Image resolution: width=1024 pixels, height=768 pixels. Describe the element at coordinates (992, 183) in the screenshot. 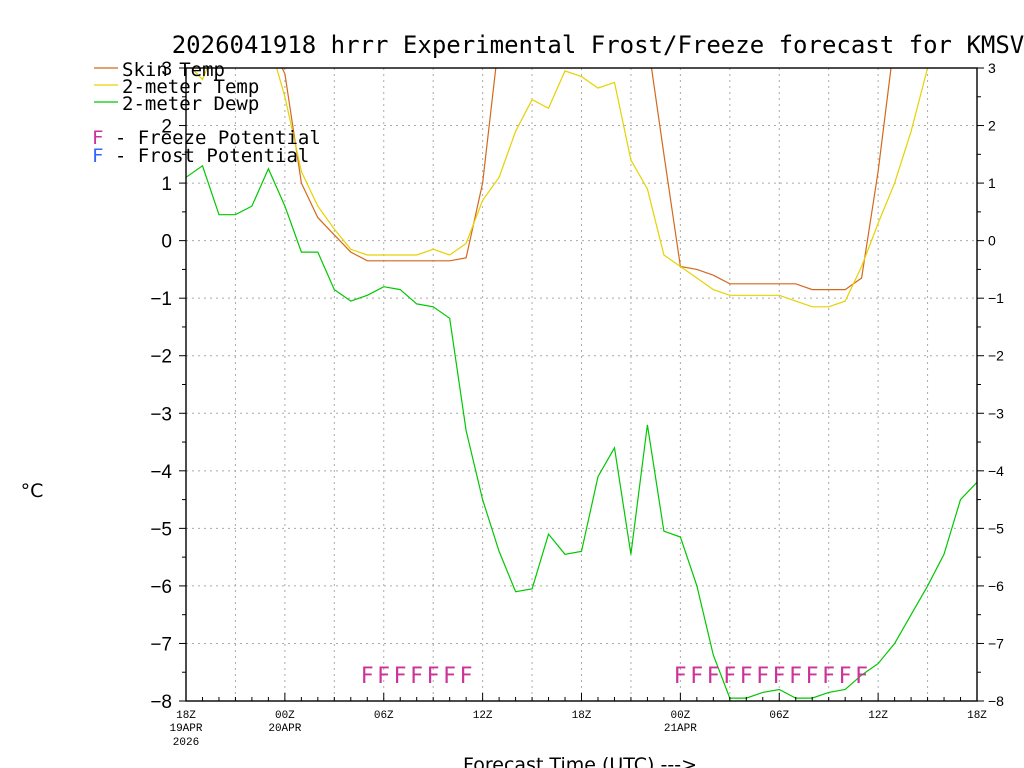

I see `y-tick-label-right: 1` at that location.